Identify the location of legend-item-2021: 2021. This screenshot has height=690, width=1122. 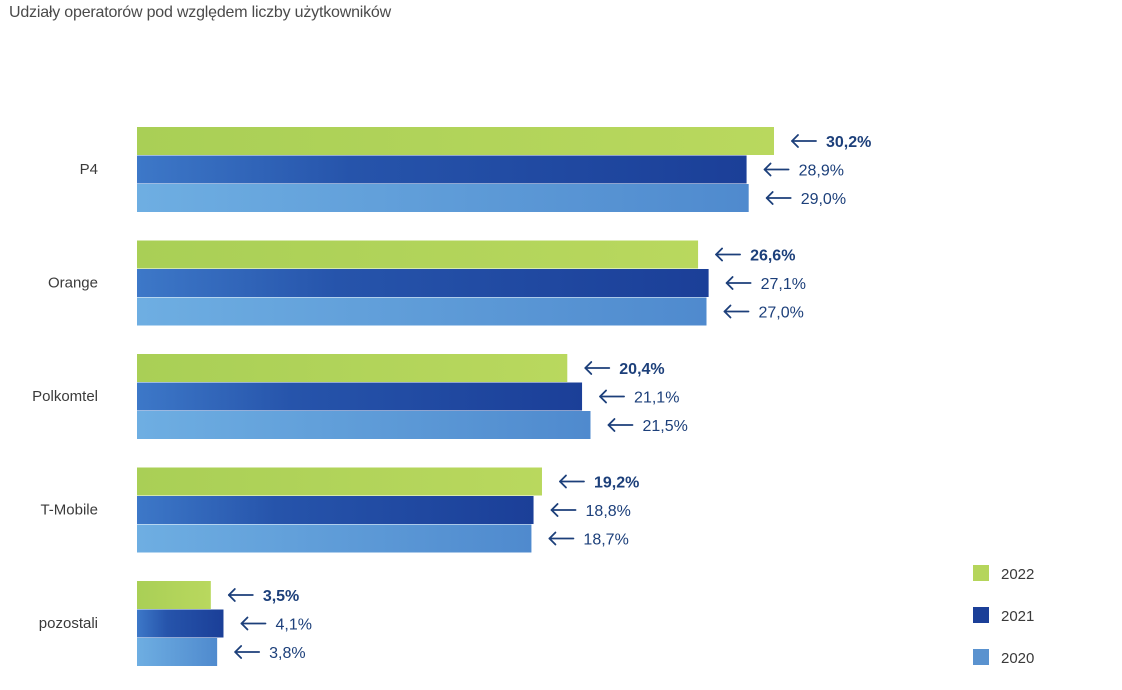
(1003, 616).